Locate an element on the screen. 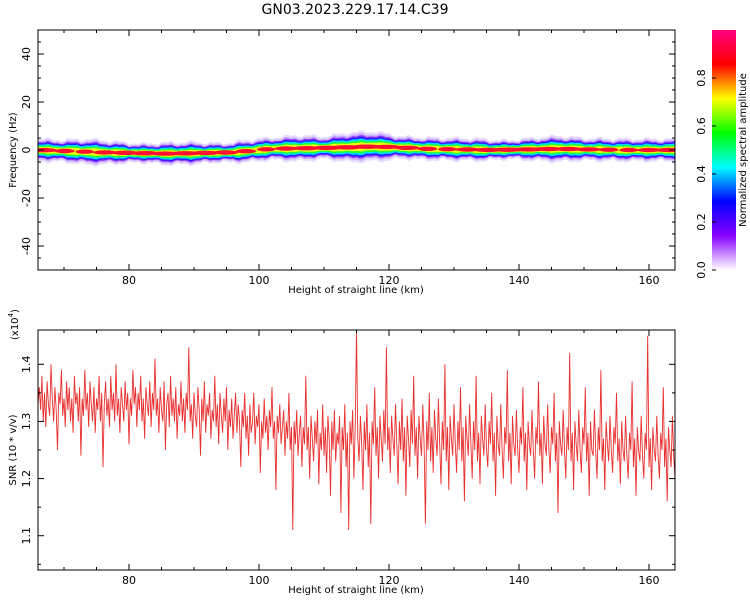 Image resolution: width=750 pixels, height=600 pixels. y-tick-label: 1.3 is located at coordinates (26, 422).